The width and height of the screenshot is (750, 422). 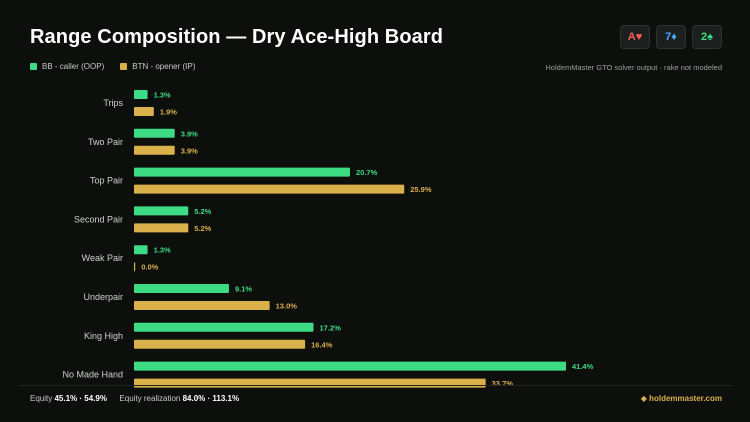 What do you see at coordinates (220, 344) in the screenshot?
I see `bar-btn-king-high` at bounding box center [220, 344].